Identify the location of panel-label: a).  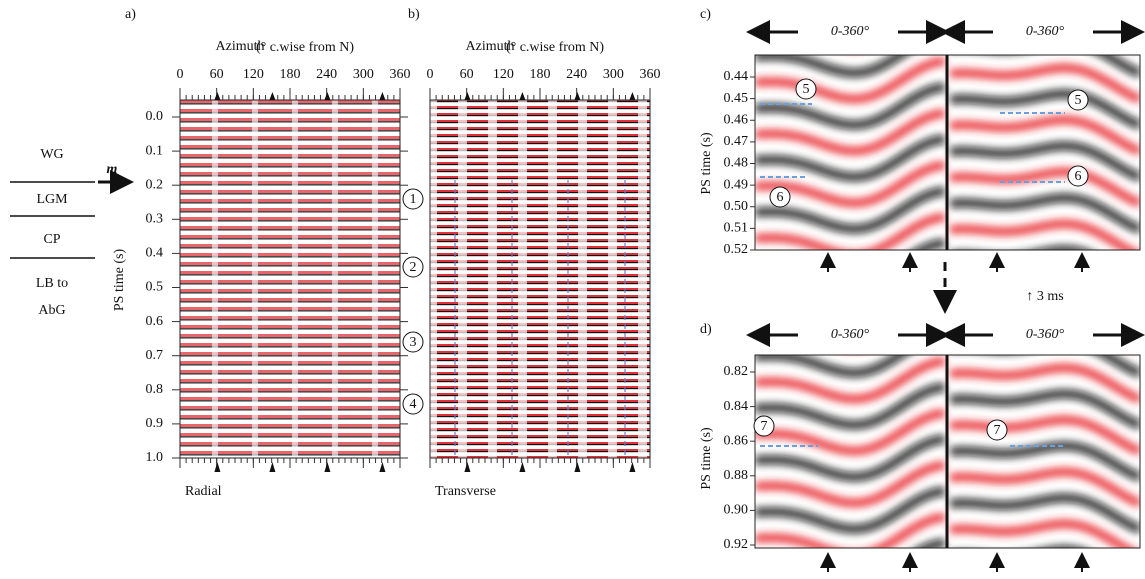
(130, 14).